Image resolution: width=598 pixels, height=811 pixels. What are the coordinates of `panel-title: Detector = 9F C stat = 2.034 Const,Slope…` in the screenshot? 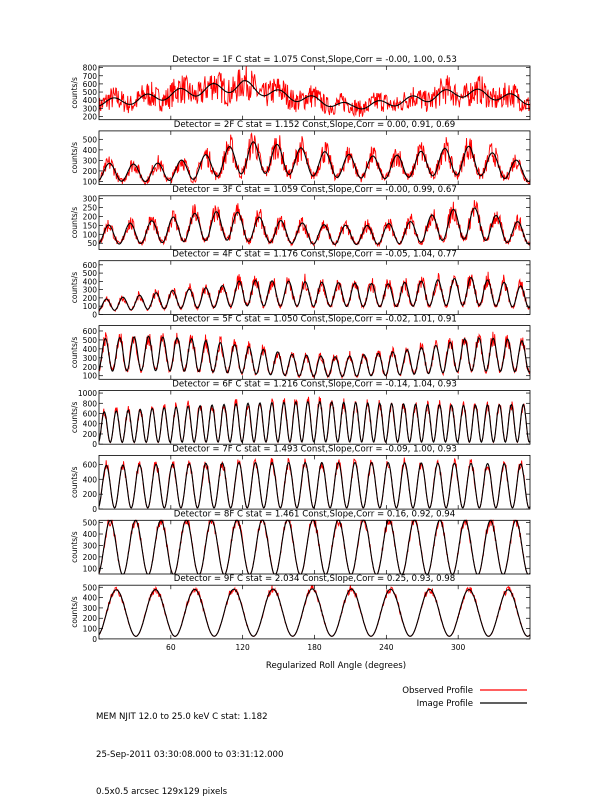 It's located at (315, 579).